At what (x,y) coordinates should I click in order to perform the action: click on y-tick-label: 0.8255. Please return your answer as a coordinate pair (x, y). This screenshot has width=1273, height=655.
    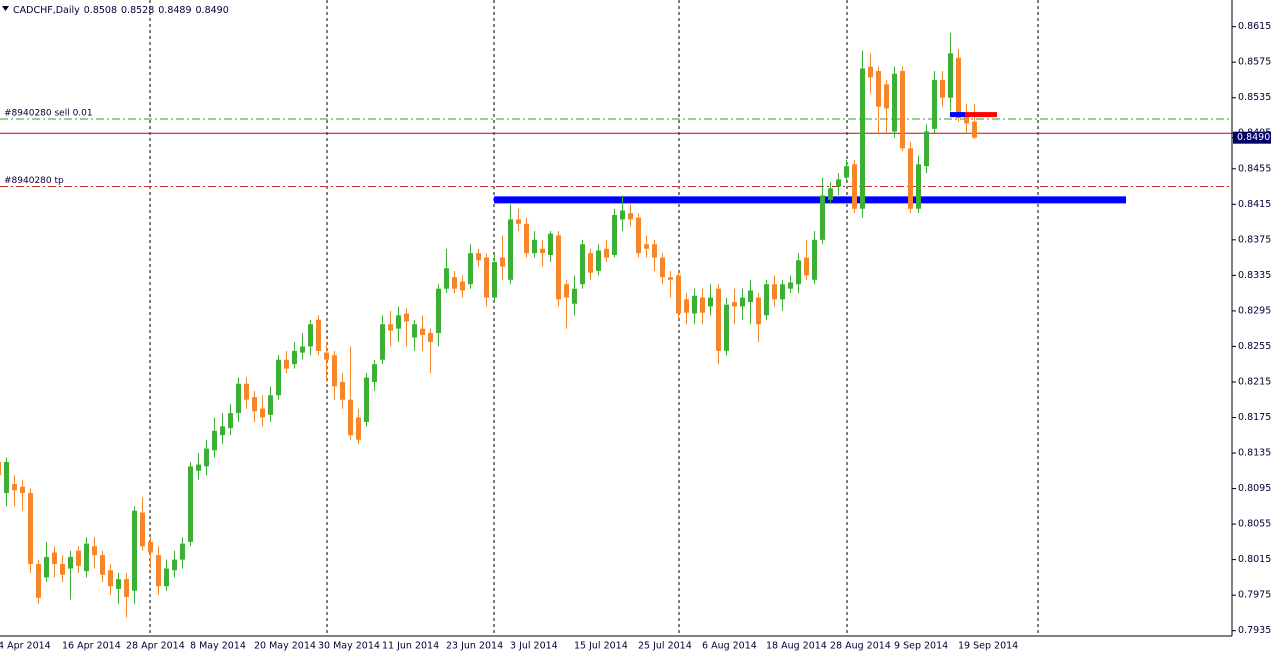
    Looking at the image, I should click on (1254, 346).